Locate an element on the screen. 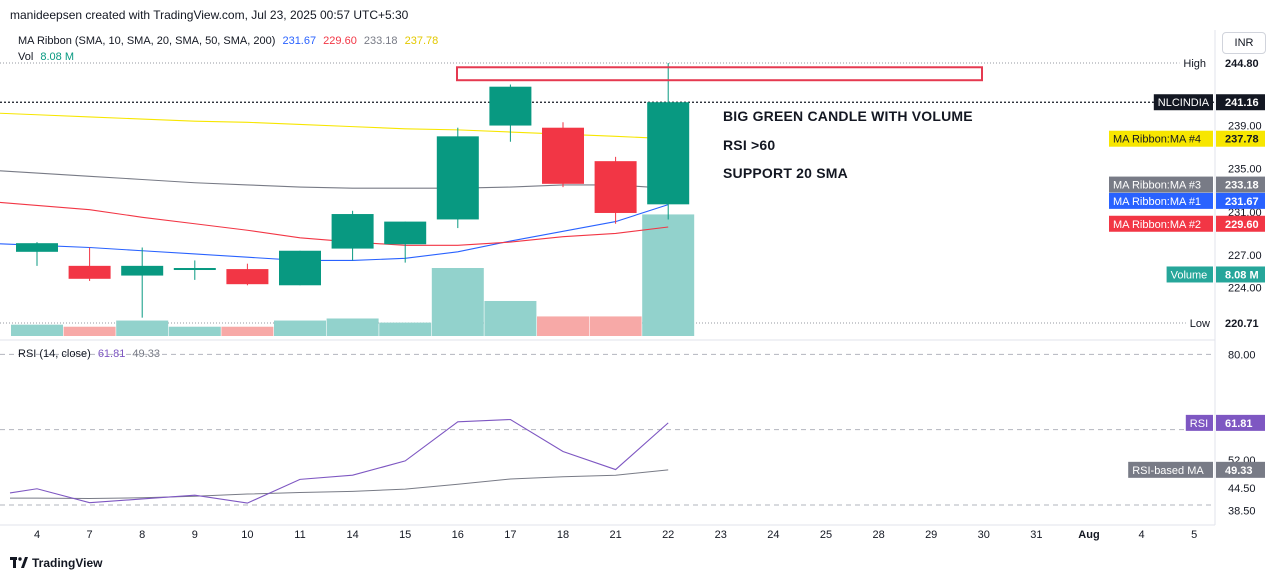 Image resolution: width=1280 pixels, height=580 pixels. time-tick-label: 23 is located at coordinates (721, 535).